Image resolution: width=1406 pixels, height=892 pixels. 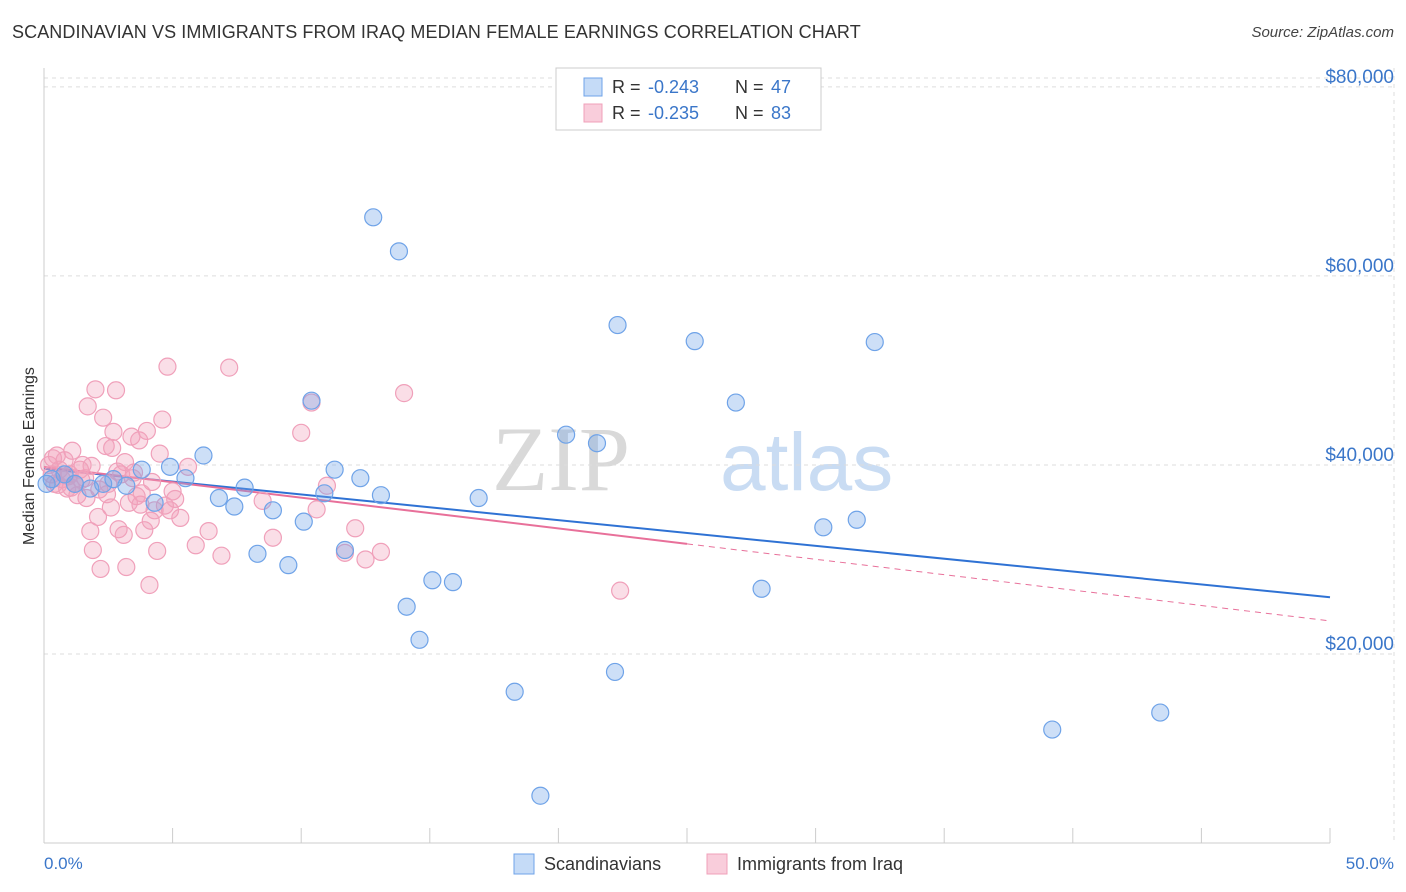 I want to click on x-ticks, so click(x=687, y=835).